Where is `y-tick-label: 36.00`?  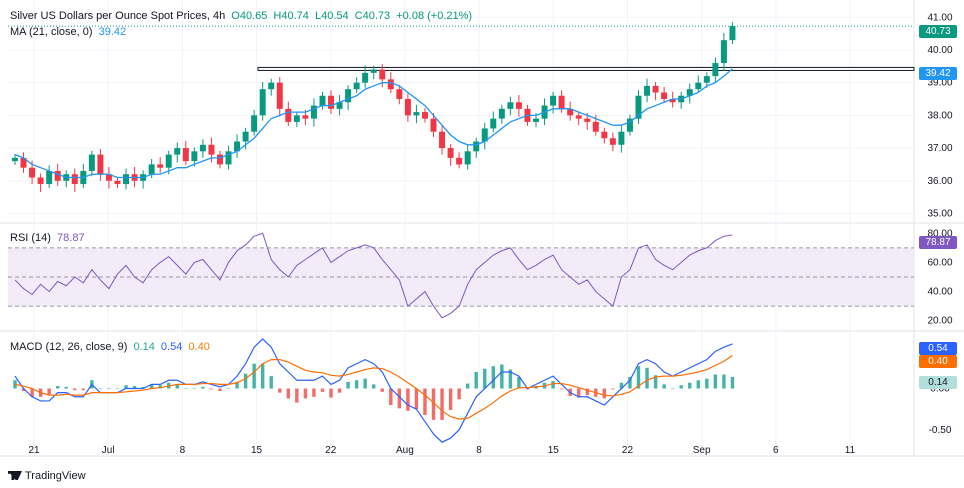
y-tick-label: 36.00 is located at coordinates (939, 181).